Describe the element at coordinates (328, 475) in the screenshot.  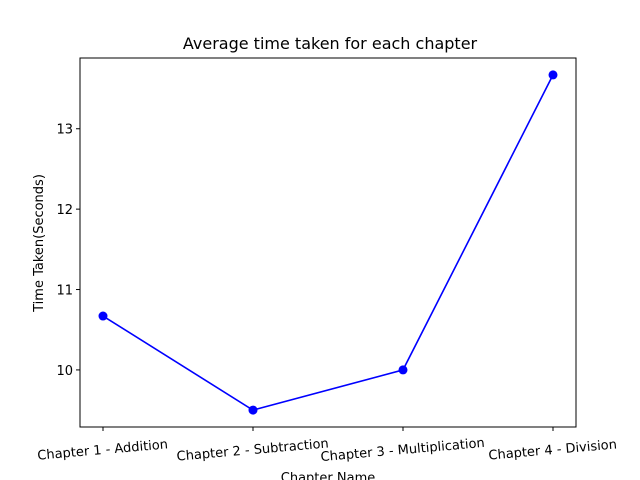
I see `x-axis-label: Chapter Name` at that location.